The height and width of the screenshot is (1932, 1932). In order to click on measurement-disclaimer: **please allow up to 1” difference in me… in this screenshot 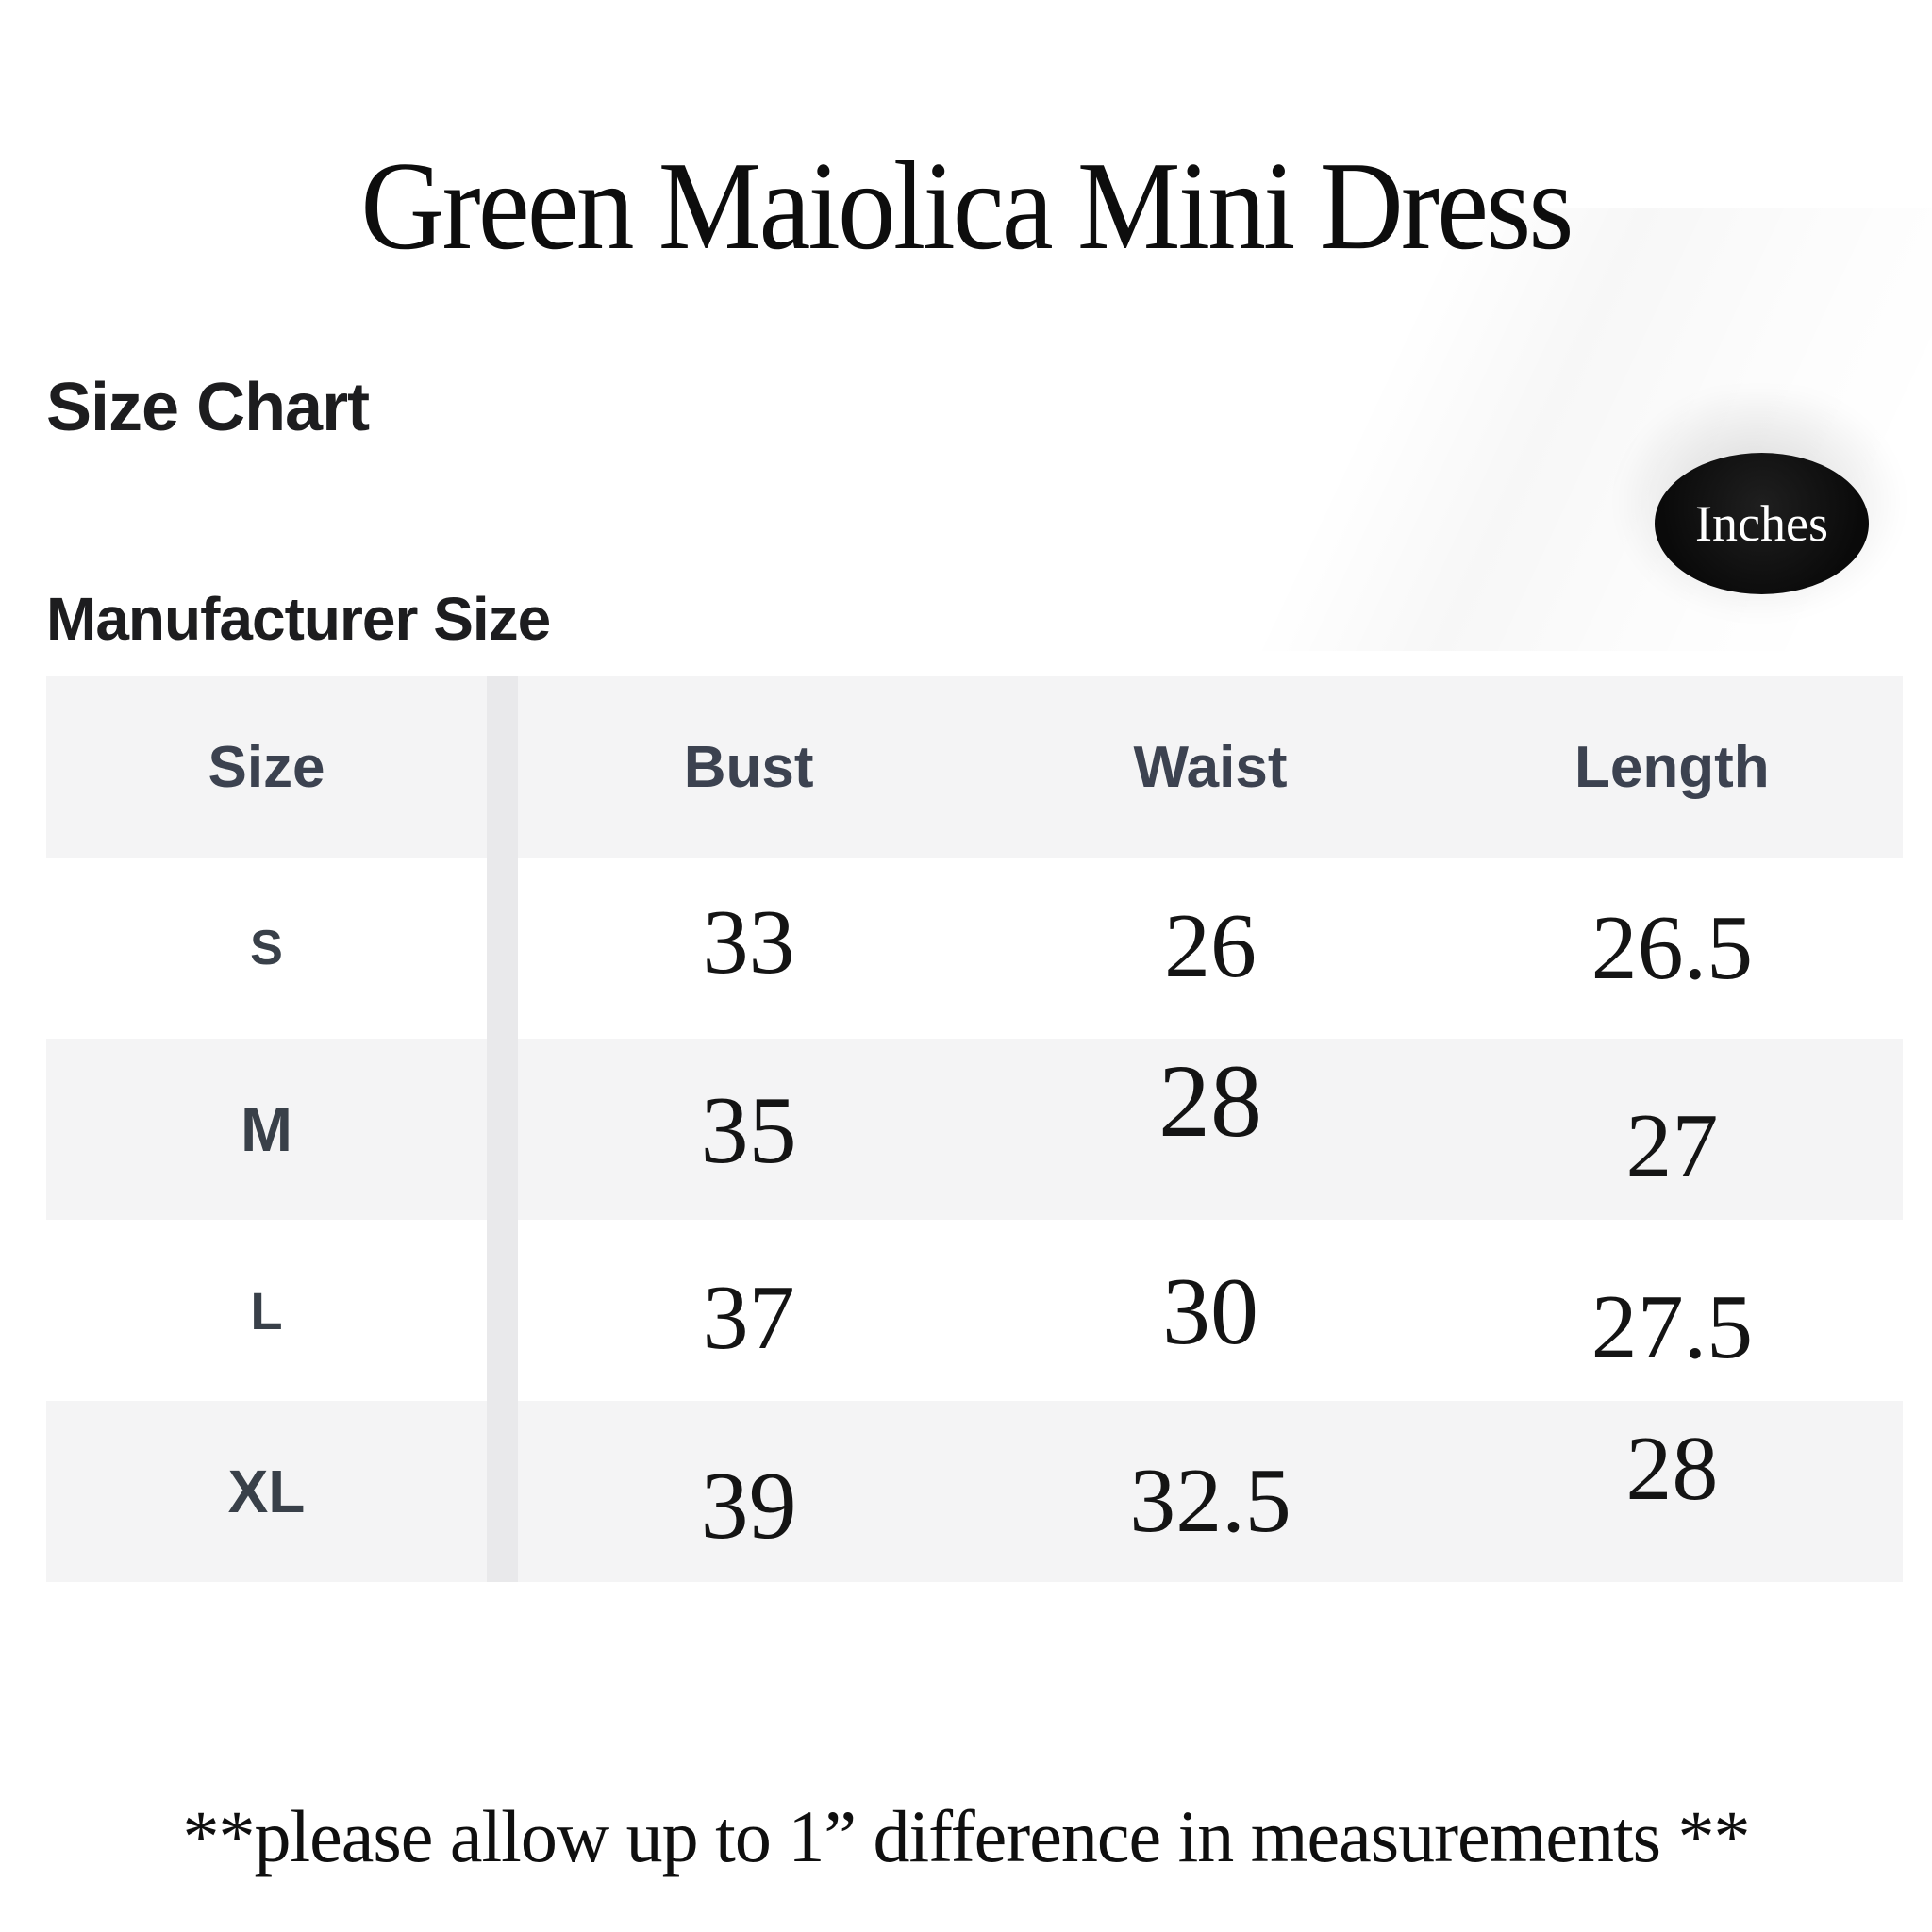, I will do `click(967, 1836)`.